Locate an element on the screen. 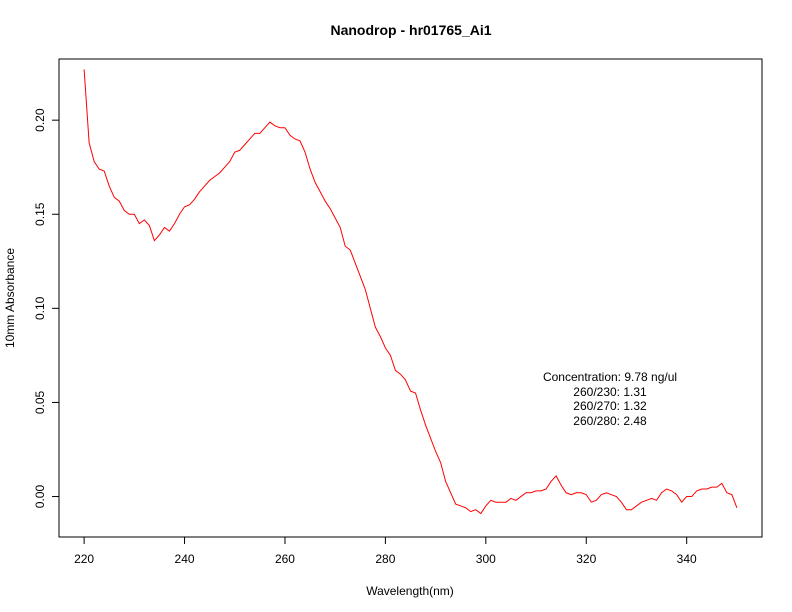  x-tick-label: 320 is located at coordinates (586, 559).